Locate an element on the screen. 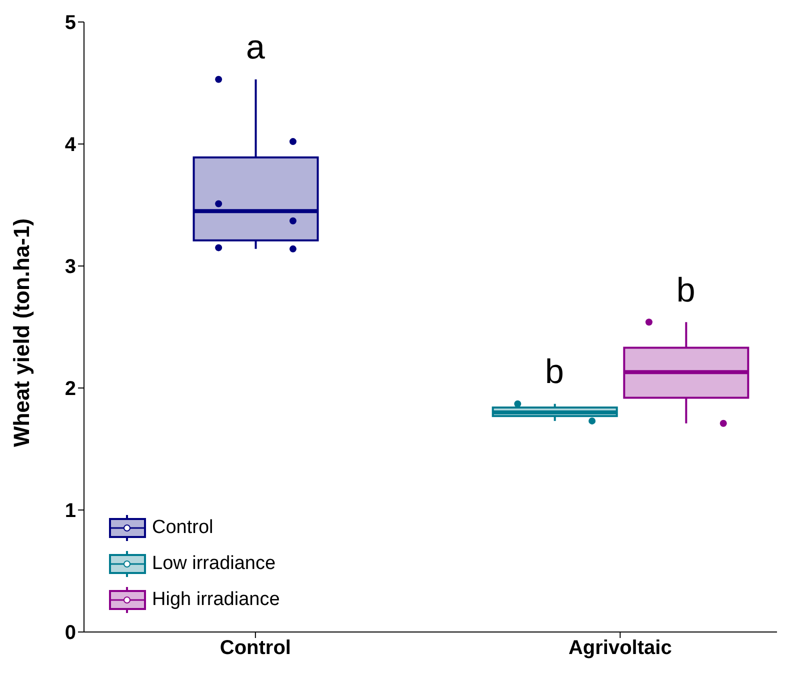  legend-label: Low irradiance is located at coordinates (214, 564).